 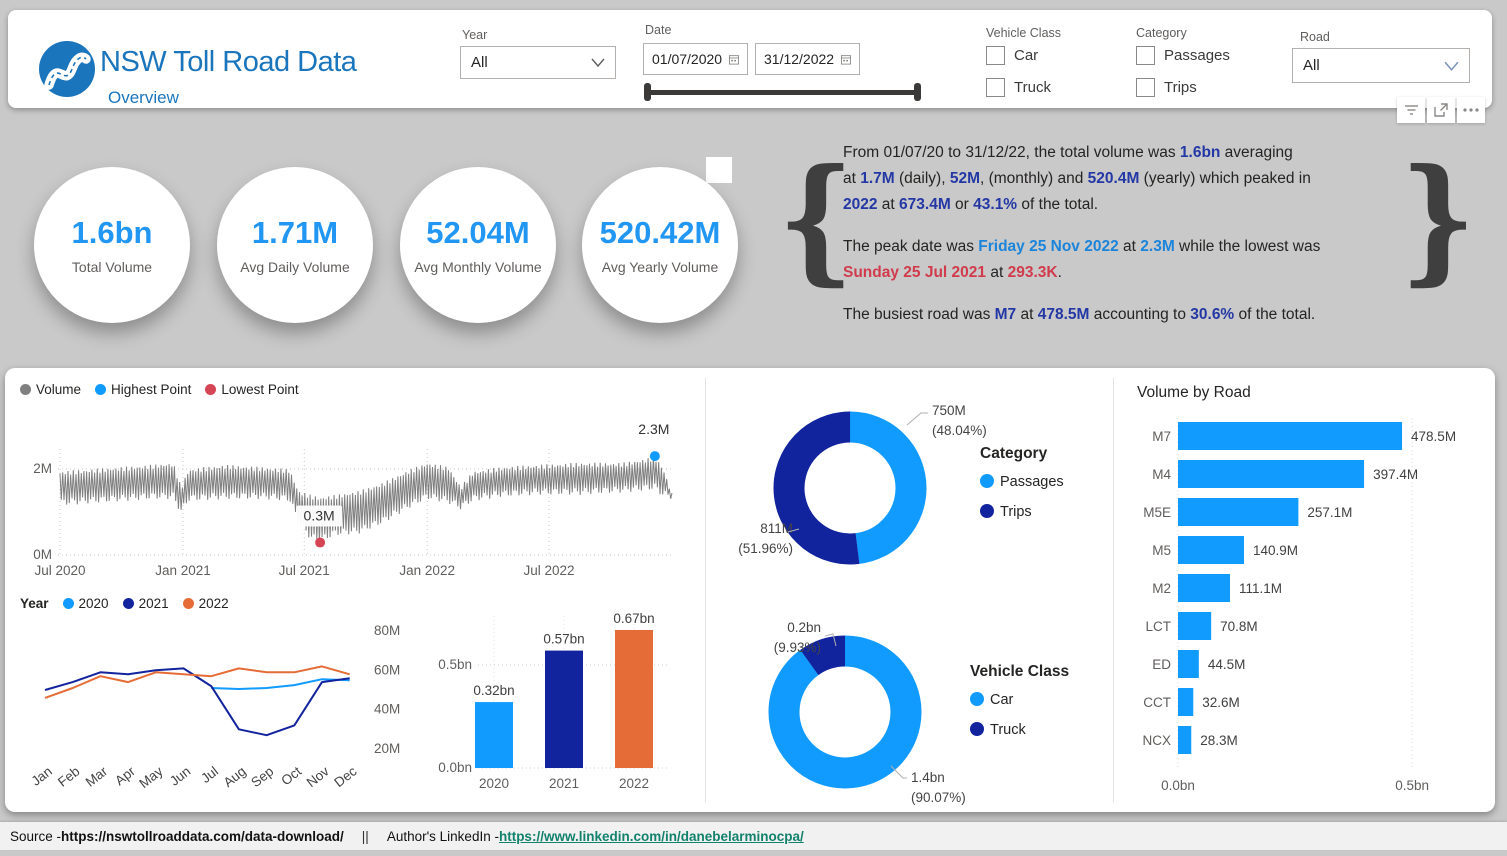 I want to click on chevron-down-icon, so click(x=598, y=62).